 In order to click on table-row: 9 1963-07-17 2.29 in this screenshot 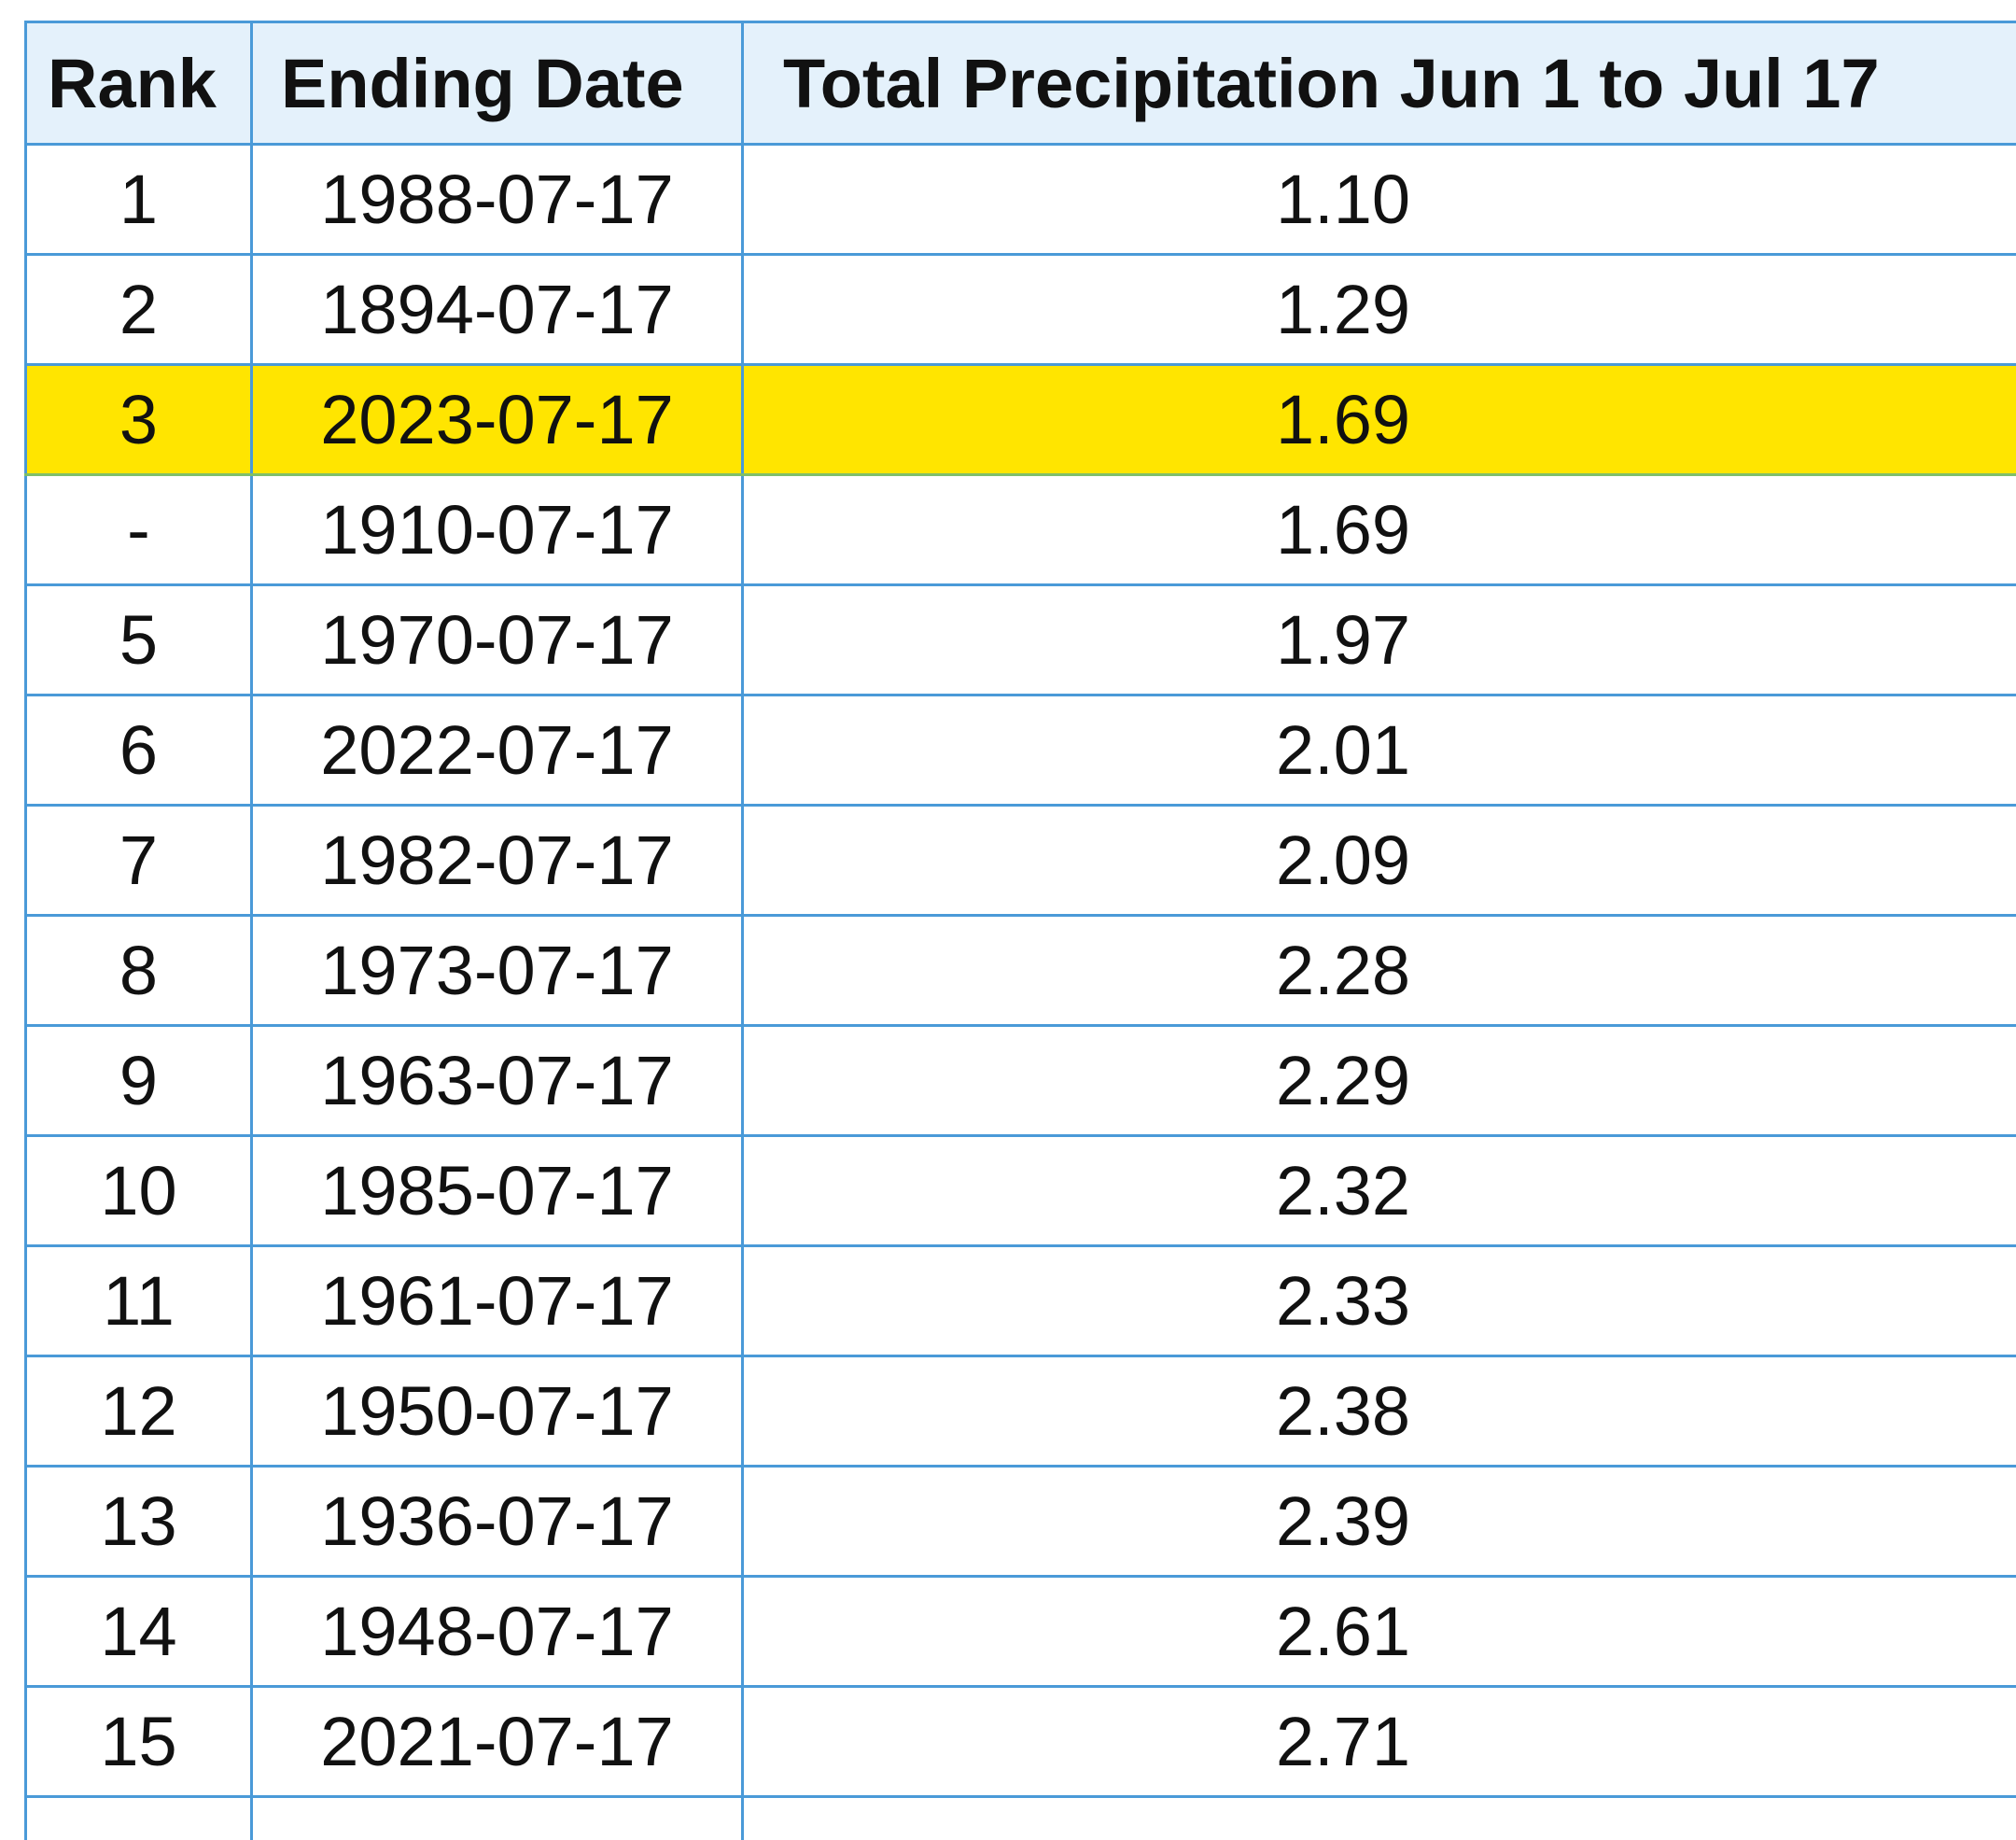, I will do `click(1020, 1080)`.